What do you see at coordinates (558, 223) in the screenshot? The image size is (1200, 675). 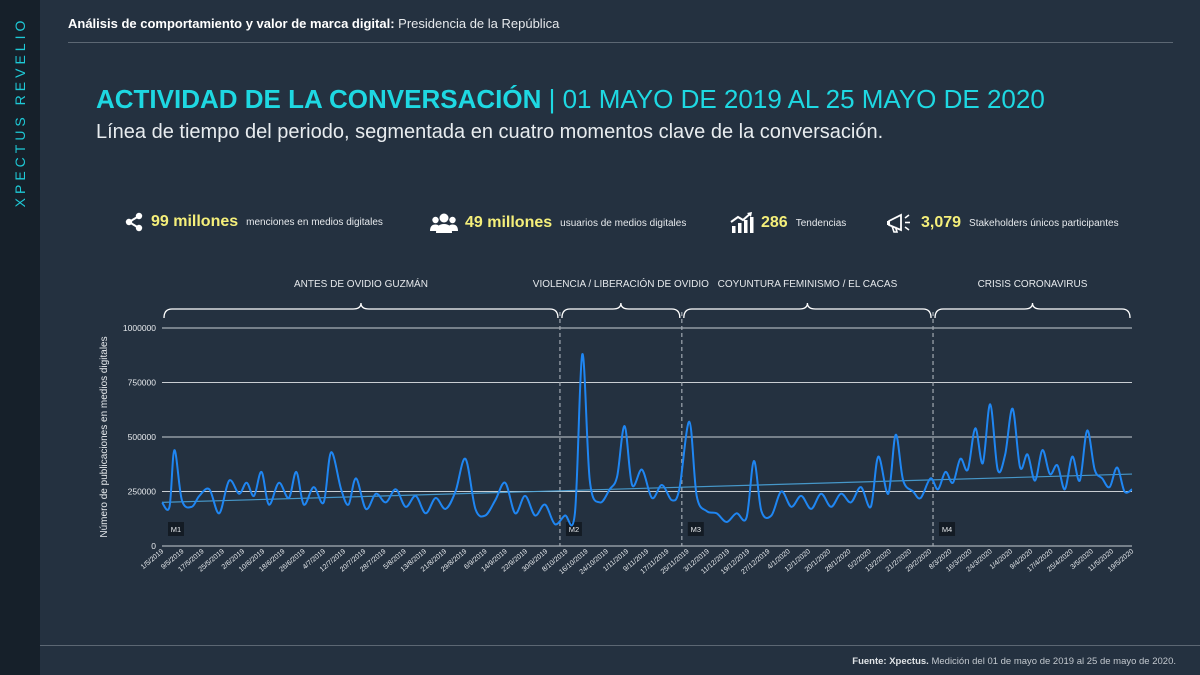 I see `stat-users: 49 millones usuarios de medios digitales` at bounding box center [558, 223].